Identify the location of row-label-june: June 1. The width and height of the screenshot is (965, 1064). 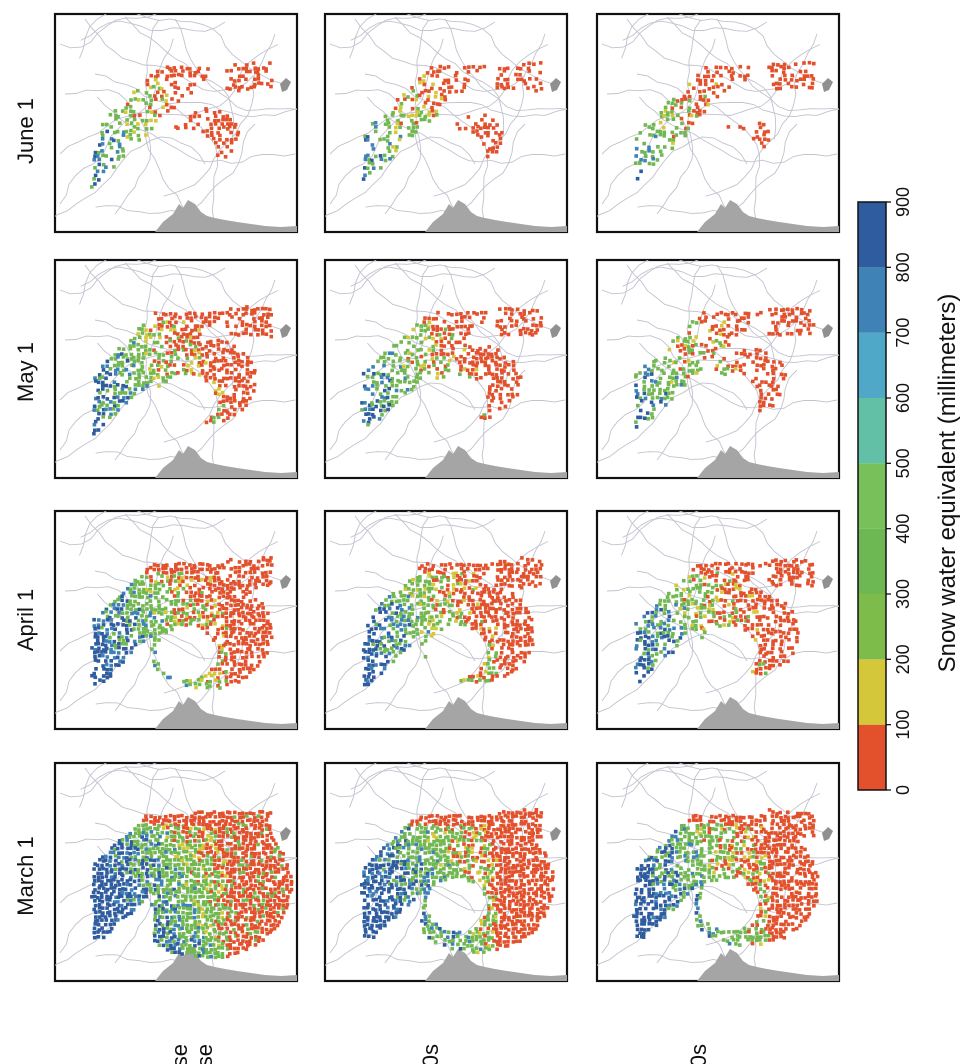
(25, 131).